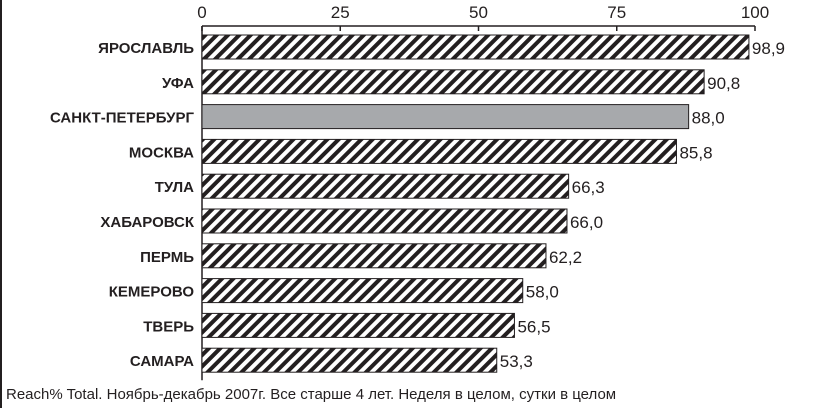  I want to click on x-tick-label: 100, so click(755, 12).